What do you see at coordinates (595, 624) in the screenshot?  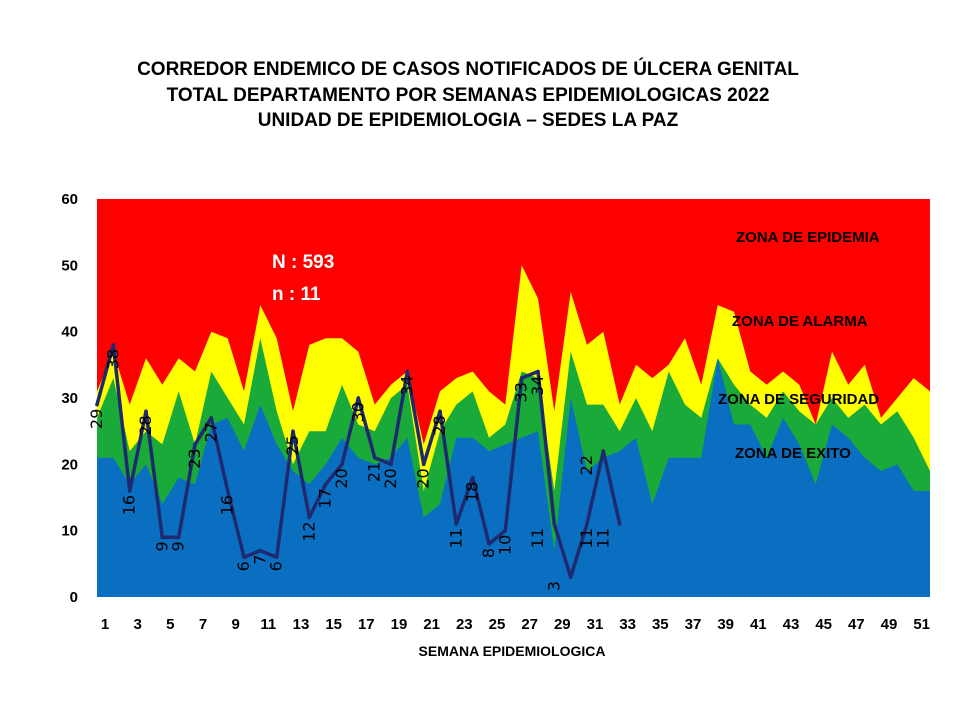 I see `x-tick-label: 31` at bounding box center [595, 624].